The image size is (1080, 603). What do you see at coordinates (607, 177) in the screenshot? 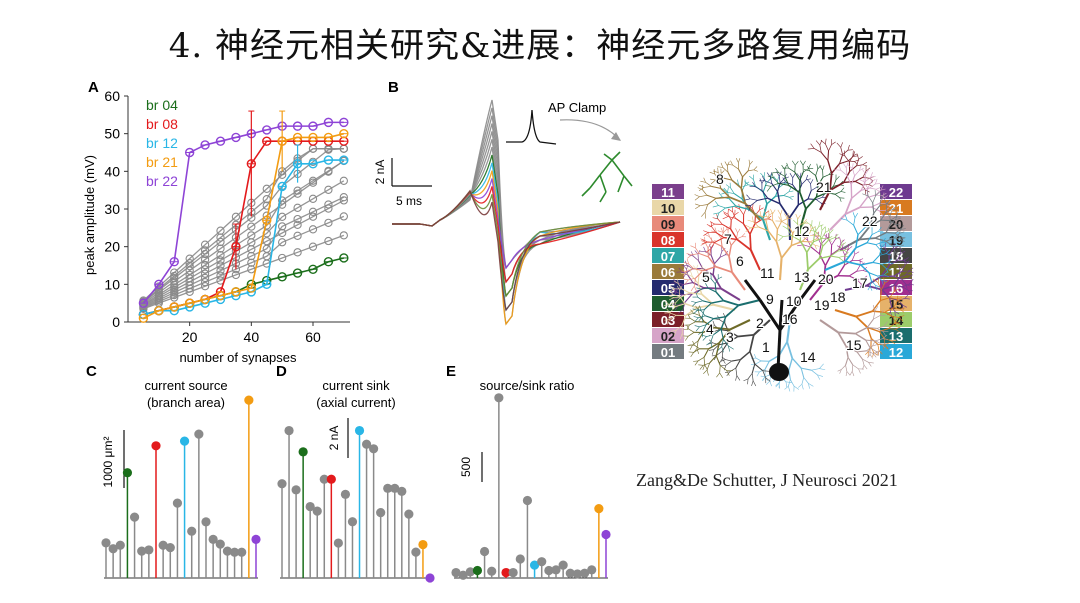
I see `small-neuron-icon` at bounding box center [607, 177].